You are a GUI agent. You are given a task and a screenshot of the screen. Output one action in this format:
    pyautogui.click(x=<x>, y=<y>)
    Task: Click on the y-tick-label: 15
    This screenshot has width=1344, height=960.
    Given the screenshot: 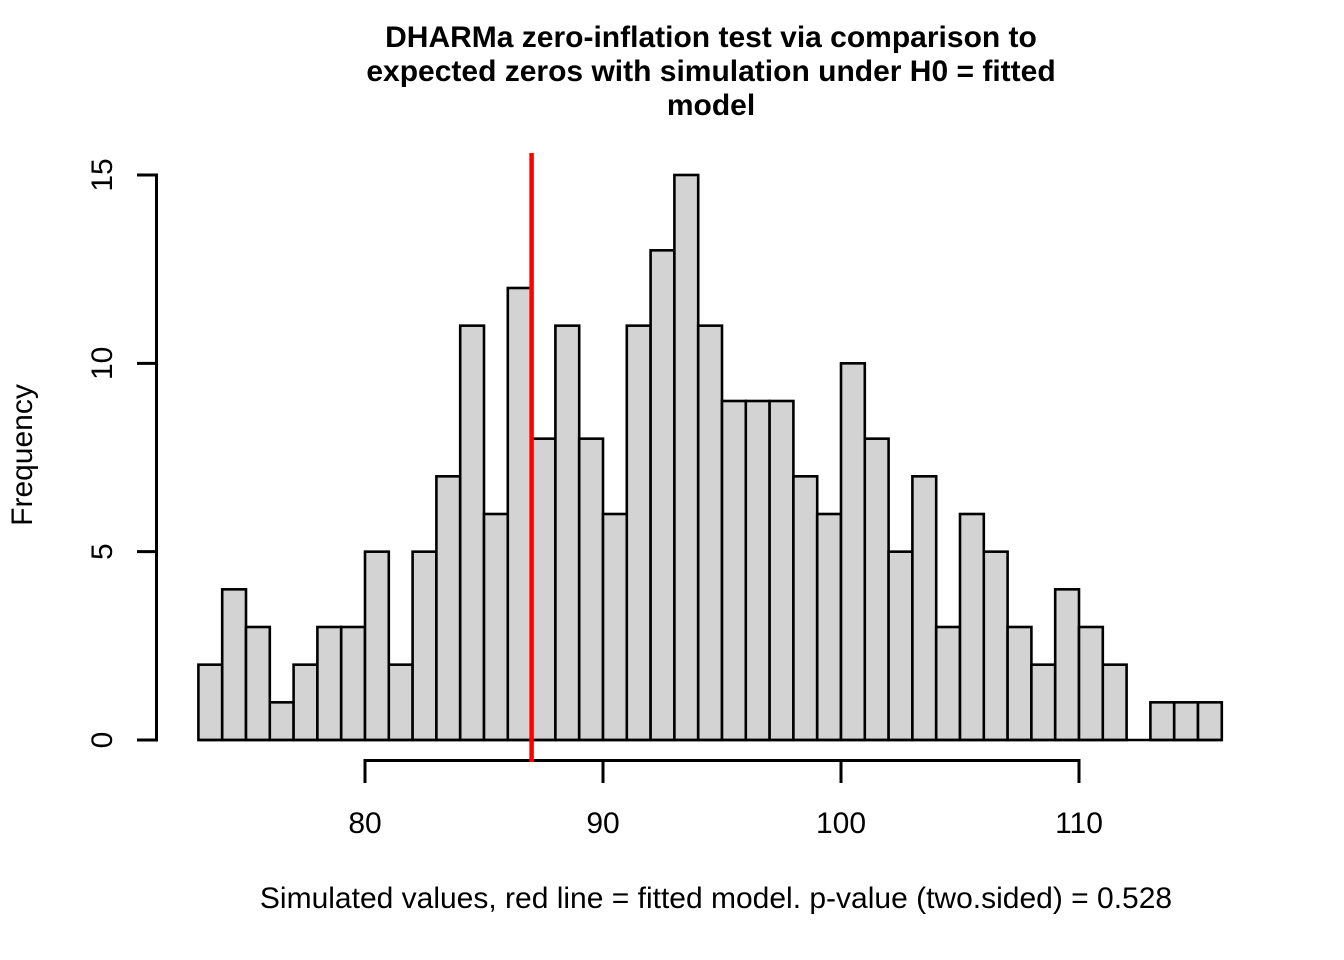 What is the action you would take?
    pyautogui.click(x=102, y=174)
    